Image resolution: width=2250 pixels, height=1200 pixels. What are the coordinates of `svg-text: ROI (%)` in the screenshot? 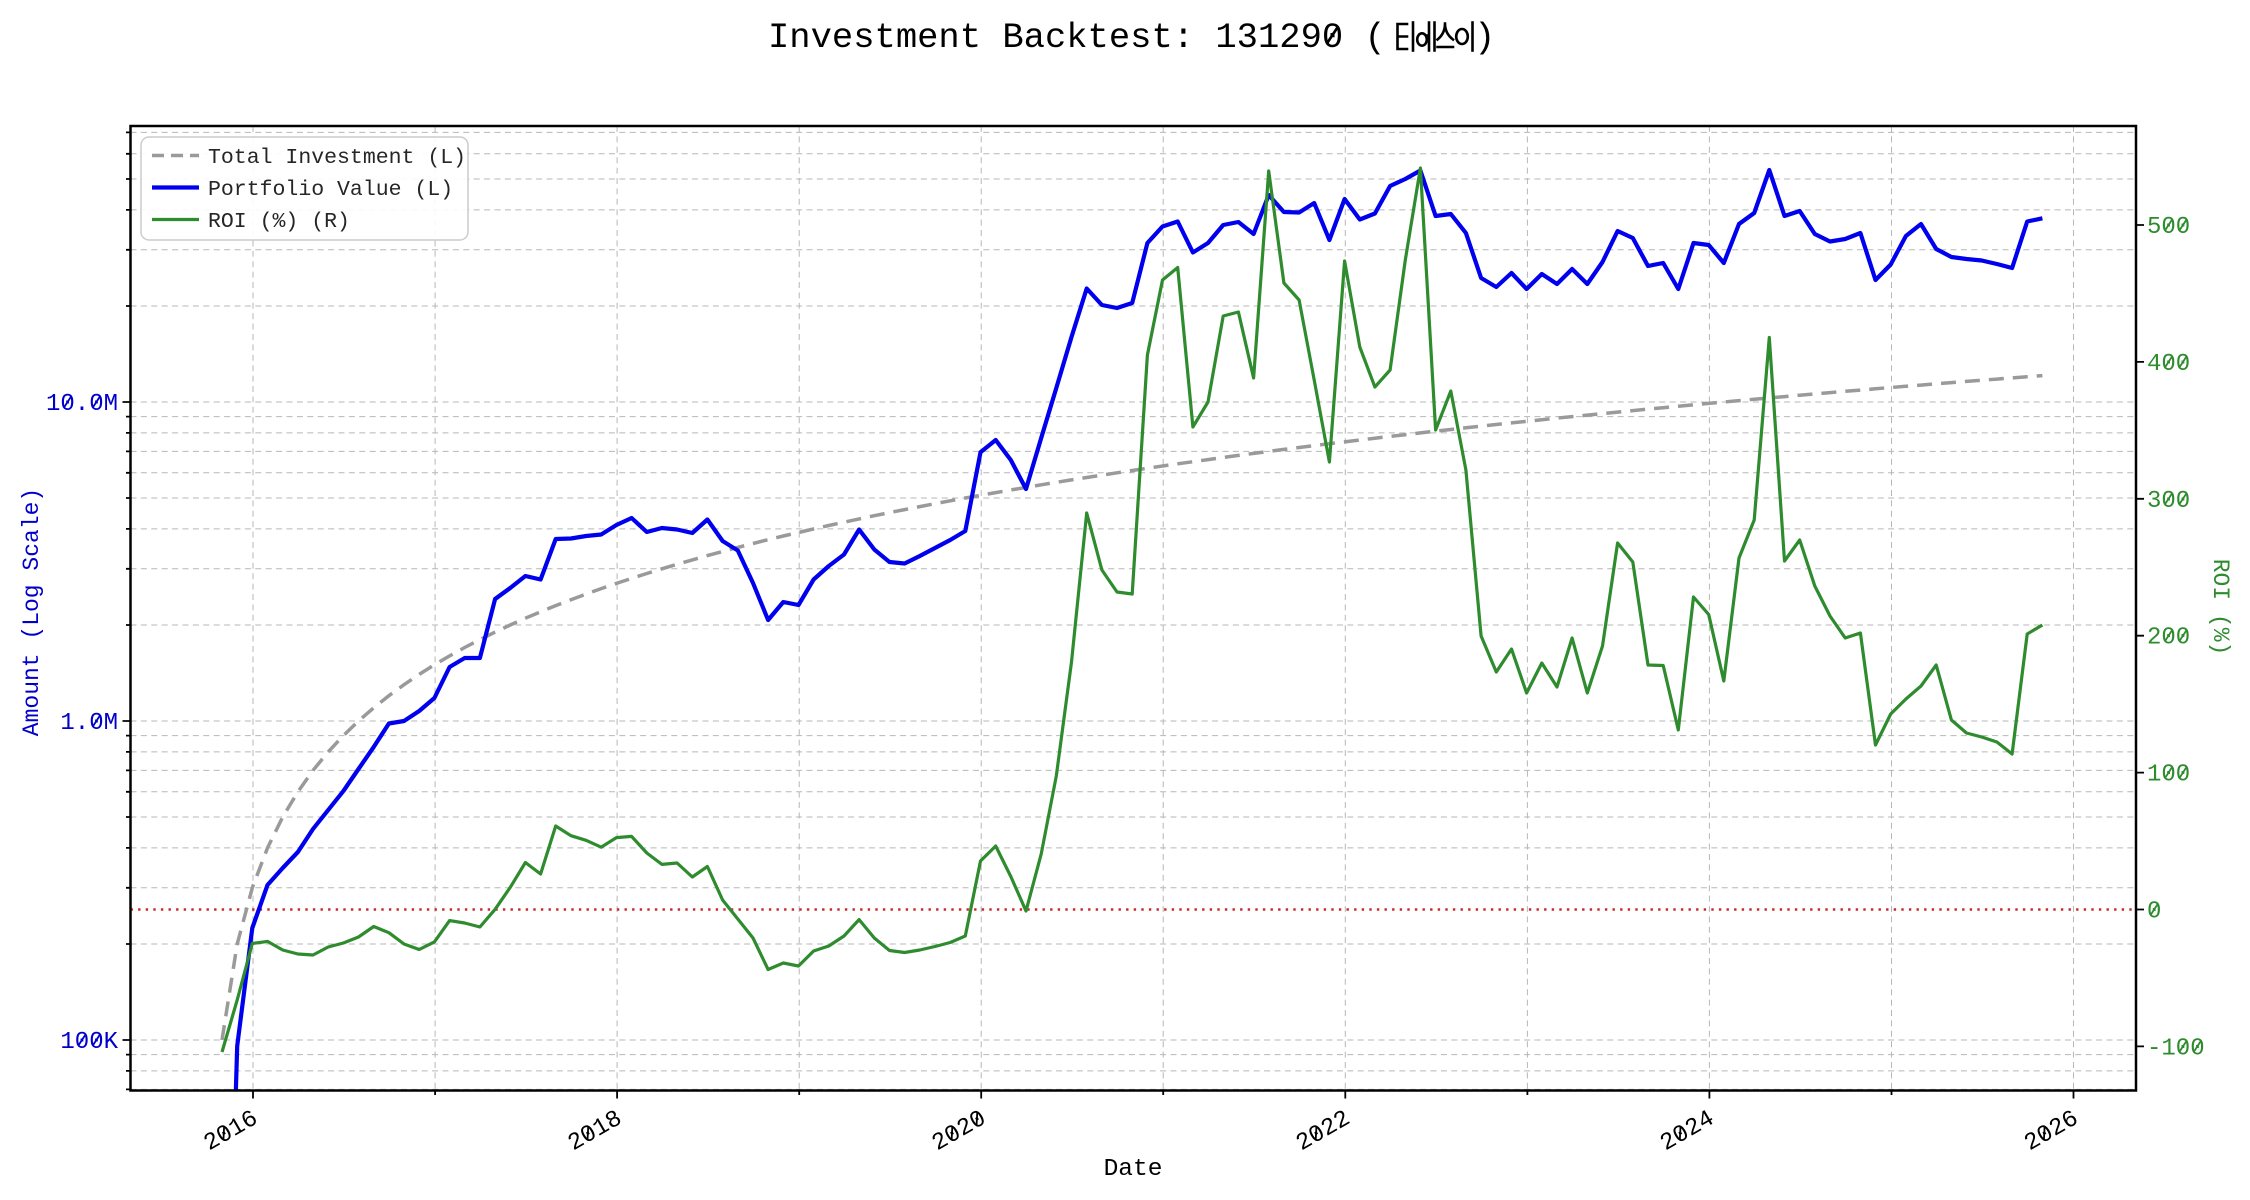 It's located at (2220, 607).